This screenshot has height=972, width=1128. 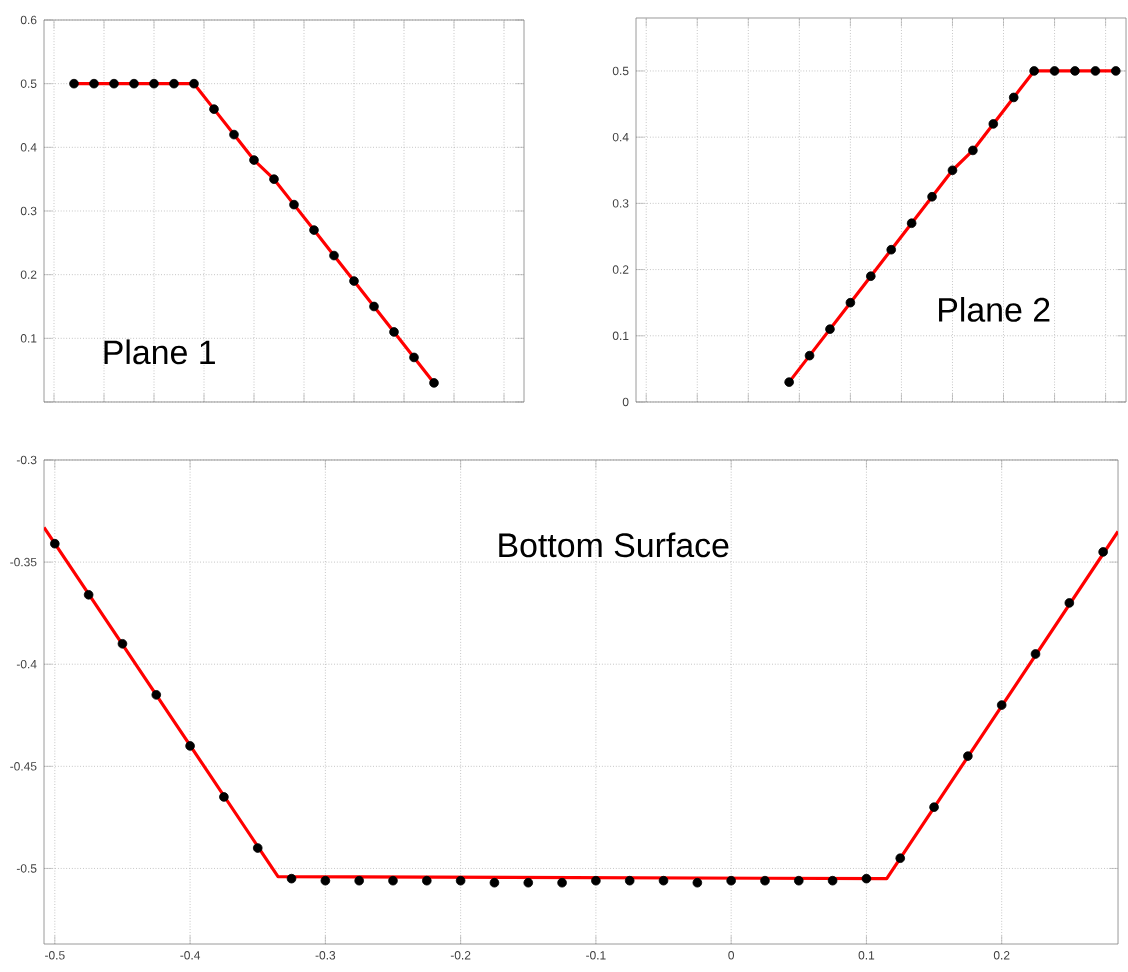 What do you see at coordinates (614, 545) in the screenshot?
I see `text: Bottom Surface` at bounding box center [614, 545].